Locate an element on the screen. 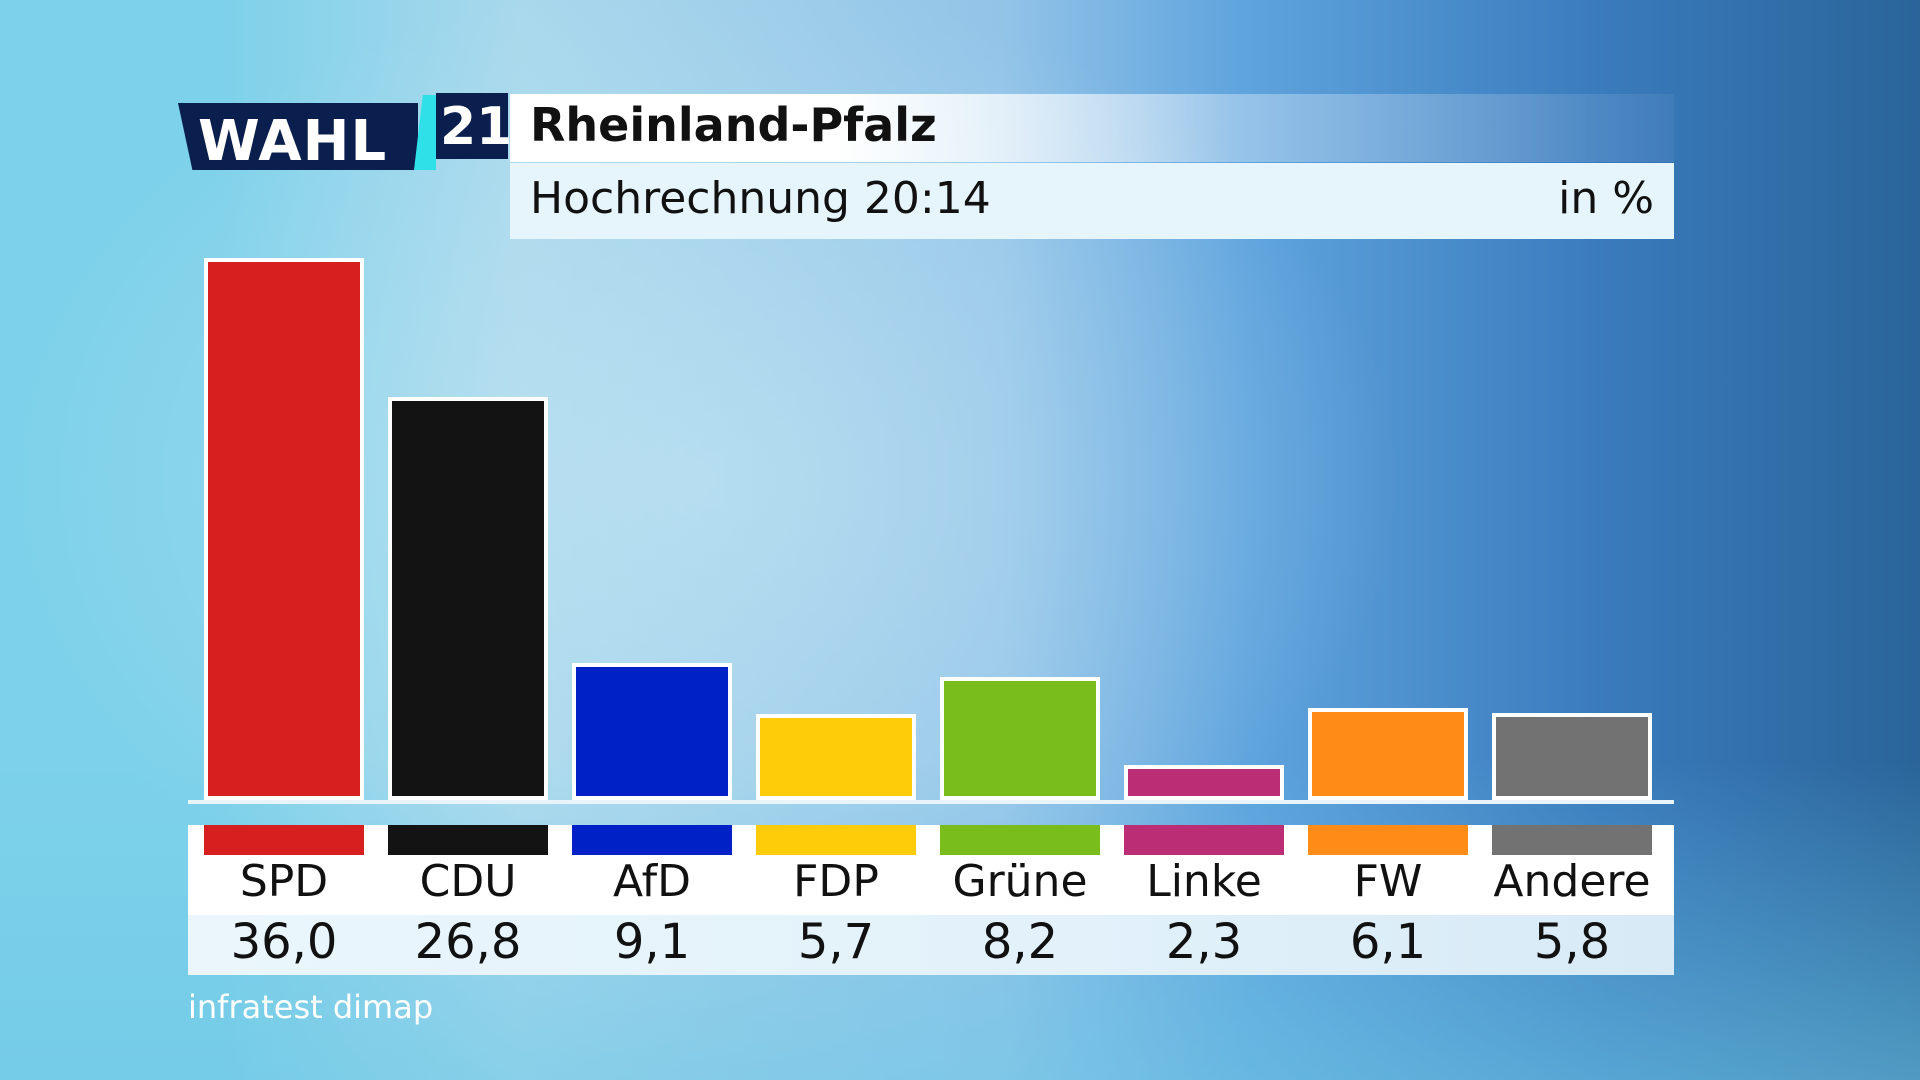 This screenshot has width=1920, height=1080. category-label-andere: Andere is located at coordinates (1572, 881).